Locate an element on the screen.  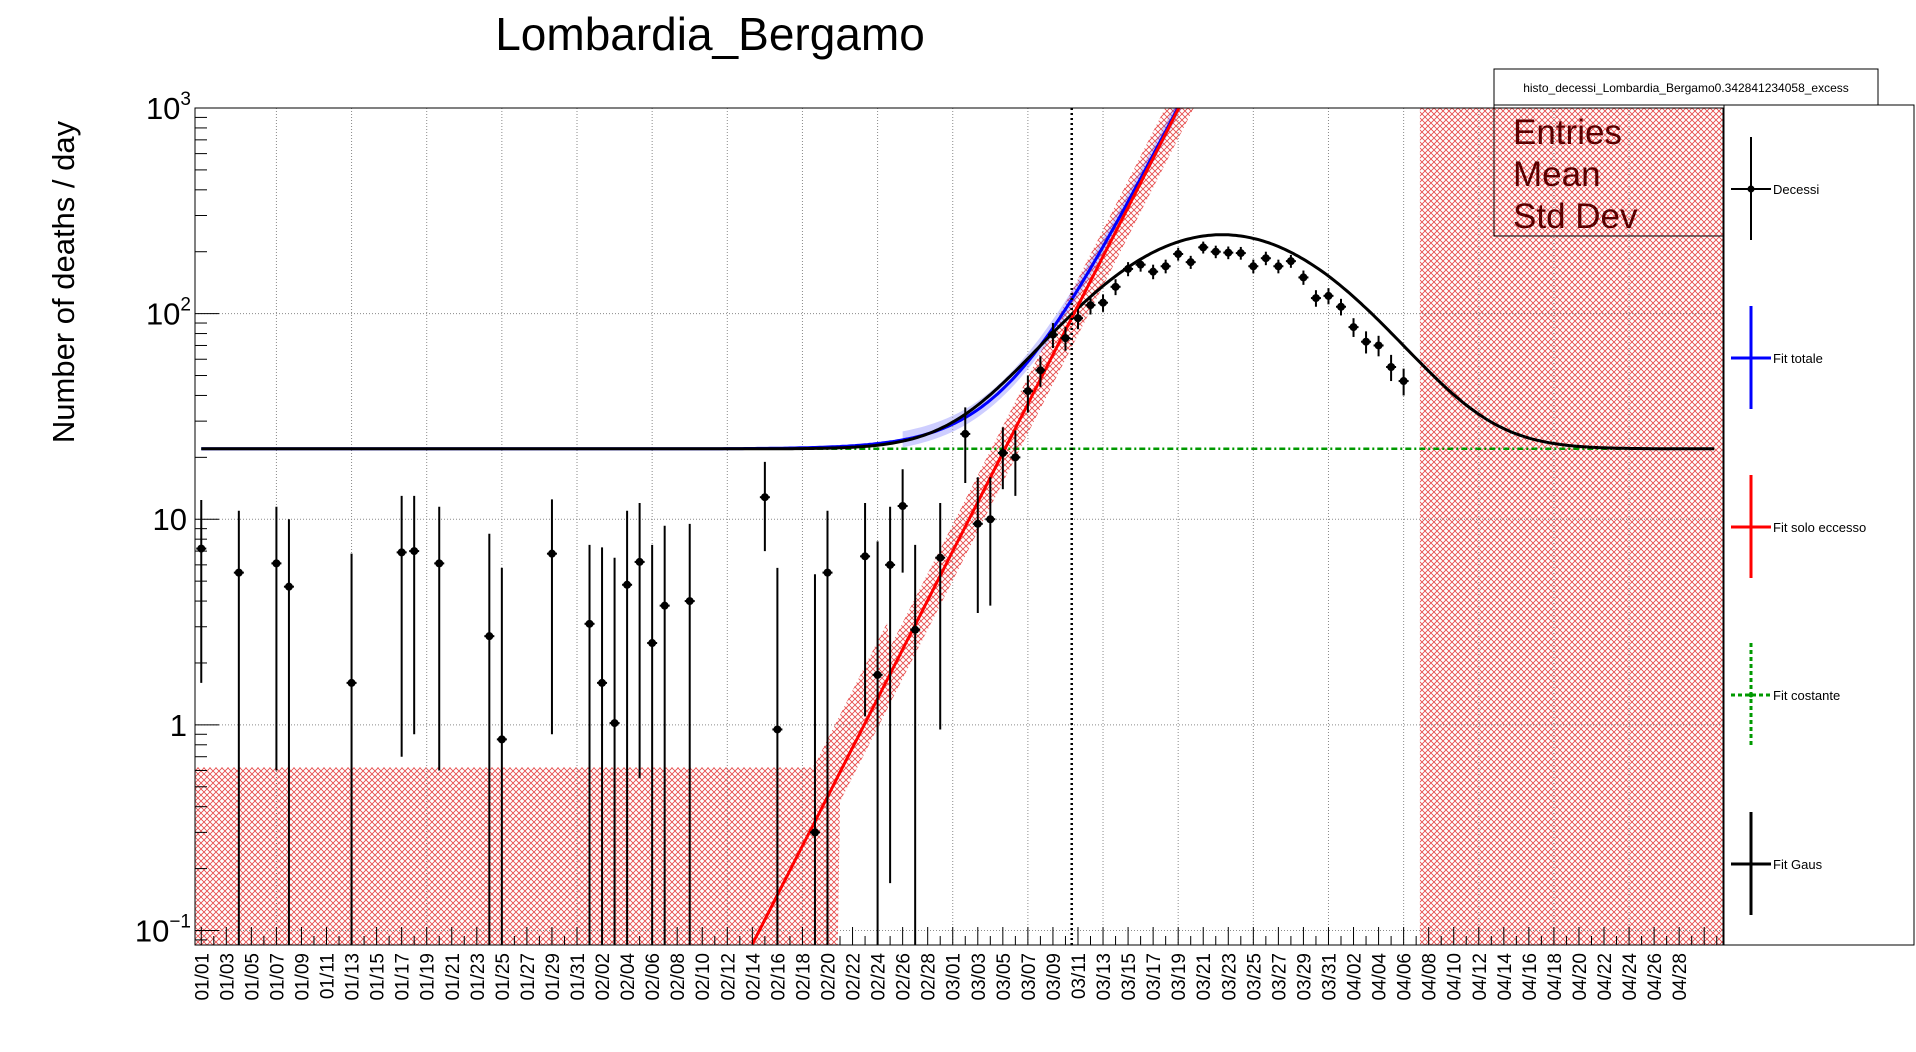
x-tick-label: 04/02 is located at coordinates (1355, 977).